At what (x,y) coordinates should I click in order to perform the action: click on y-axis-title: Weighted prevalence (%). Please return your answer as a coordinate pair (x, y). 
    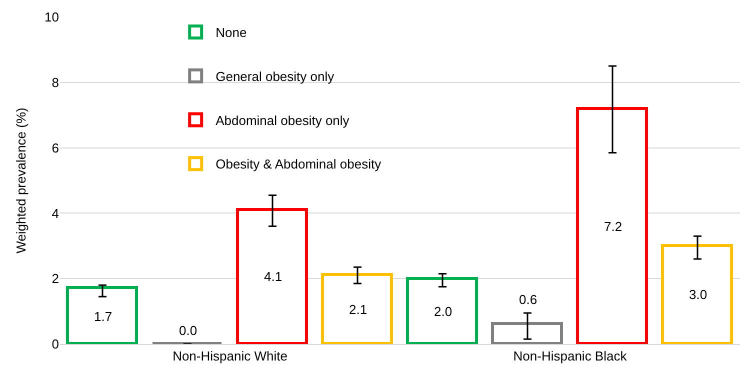
    Looking at the image, I should click on (20, 181).